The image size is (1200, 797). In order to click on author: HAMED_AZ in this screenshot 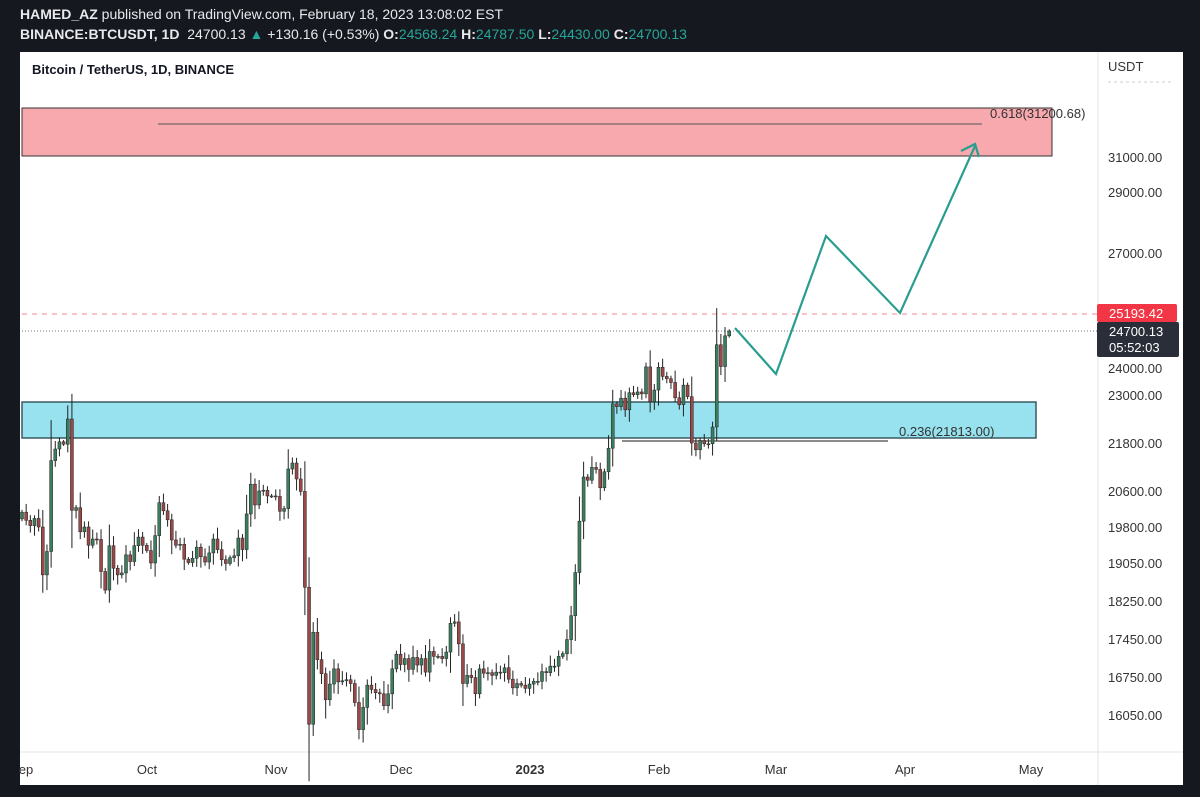, I will do `click(59, 14)`.